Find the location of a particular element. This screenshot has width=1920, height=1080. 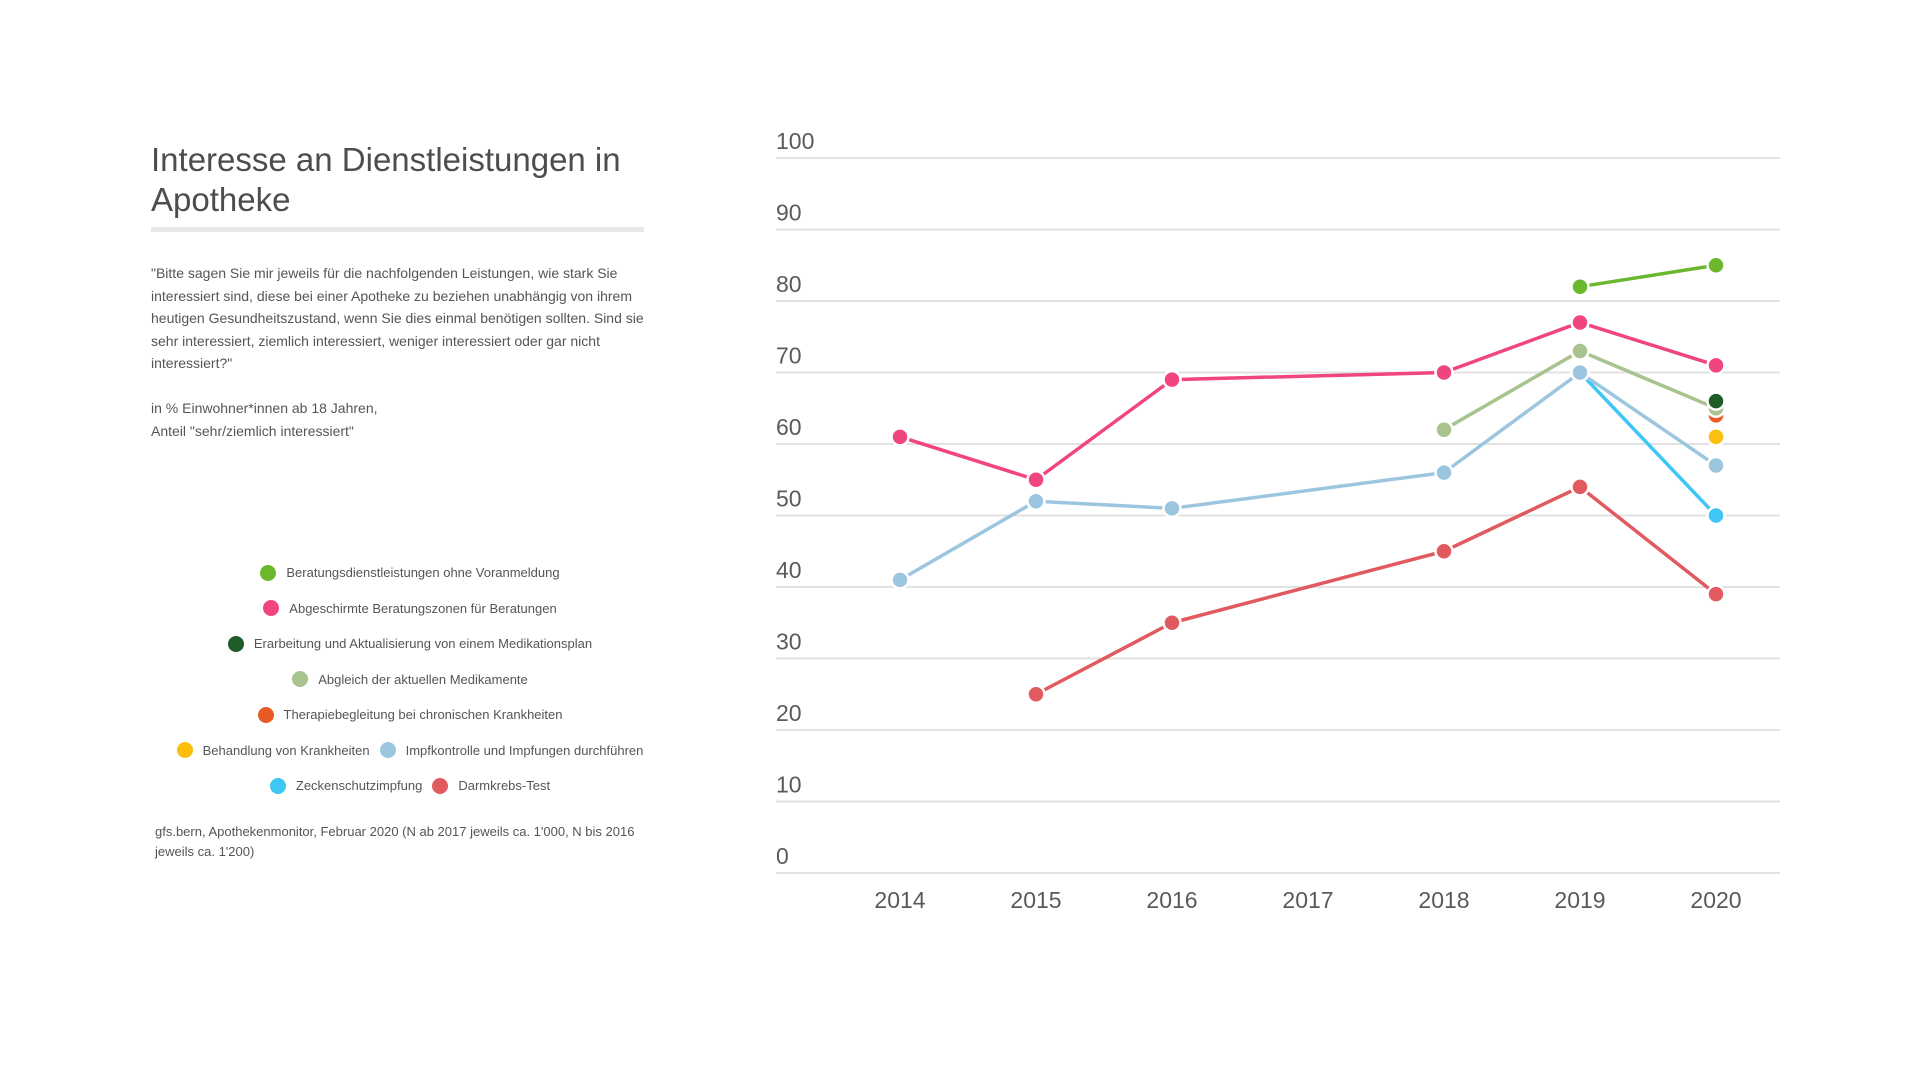

y-tick-label: 100 is located at coordinates (795, 141).